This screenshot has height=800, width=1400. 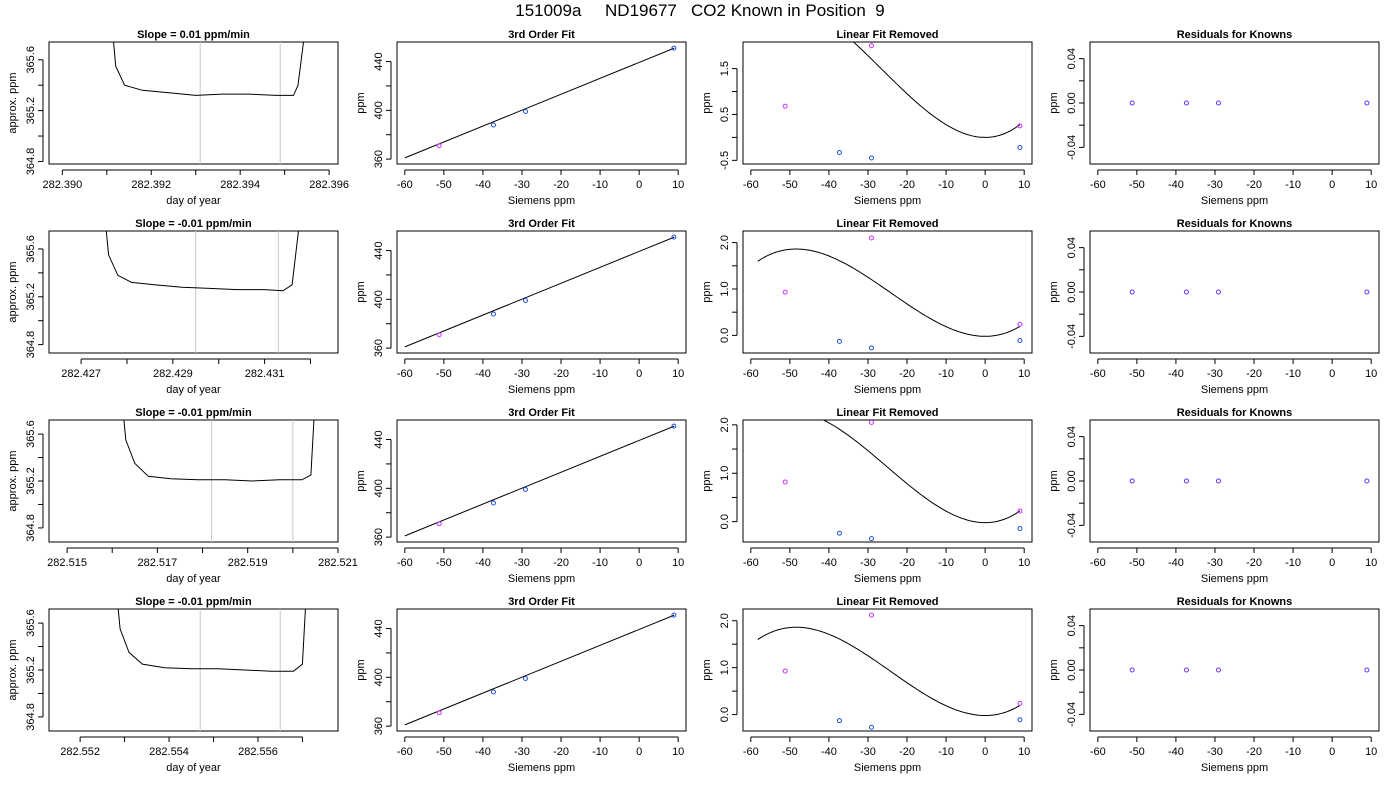 I want to click on x-tick-label: 282.390, so click(x=62, y=185).